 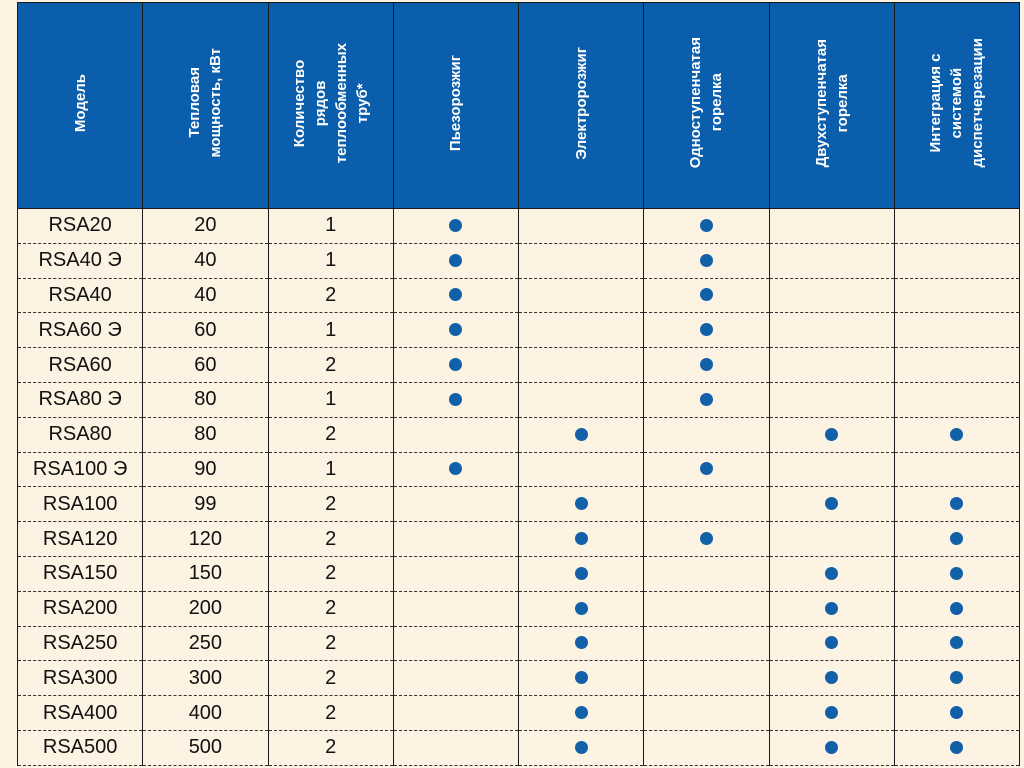 What do you see at coordinates (80, 226) in the screenshot?
I see `cell-model: RSA20` at bounding box center [80, 226].